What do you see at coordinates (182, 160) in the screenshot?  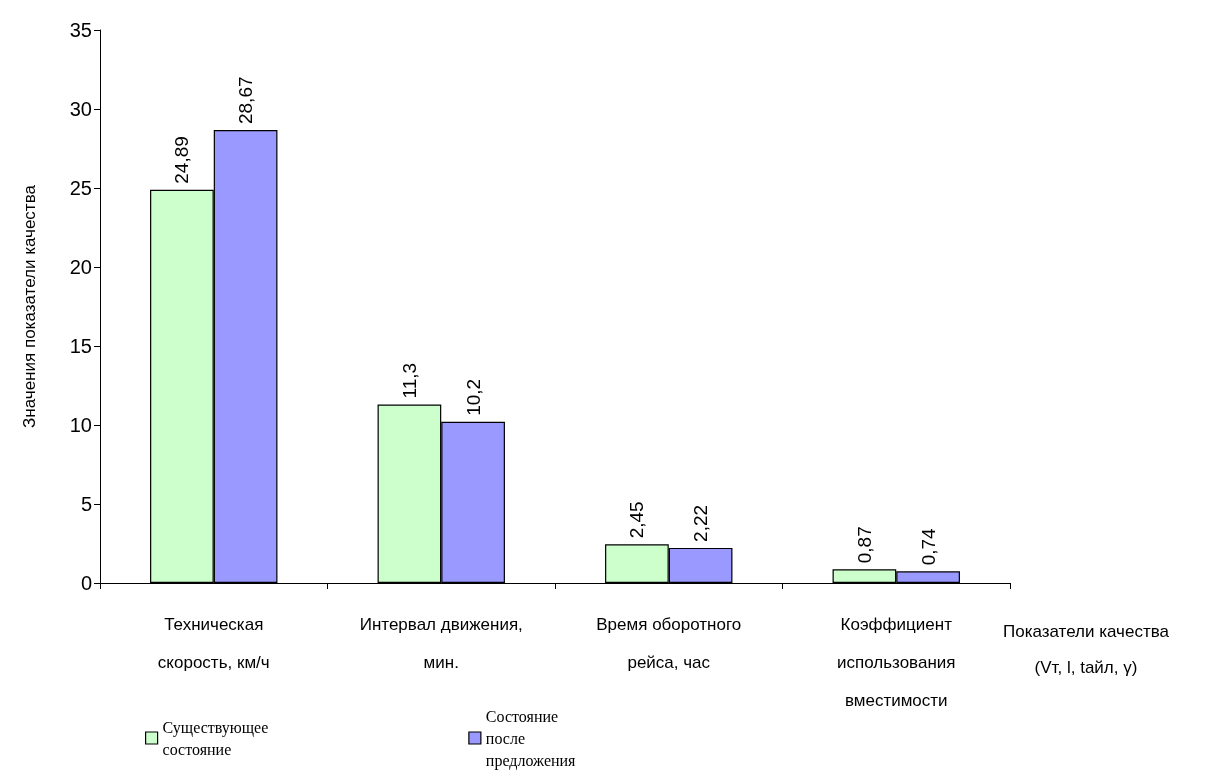 I see `data-label: 24,89` at bounding box center [182, 160].